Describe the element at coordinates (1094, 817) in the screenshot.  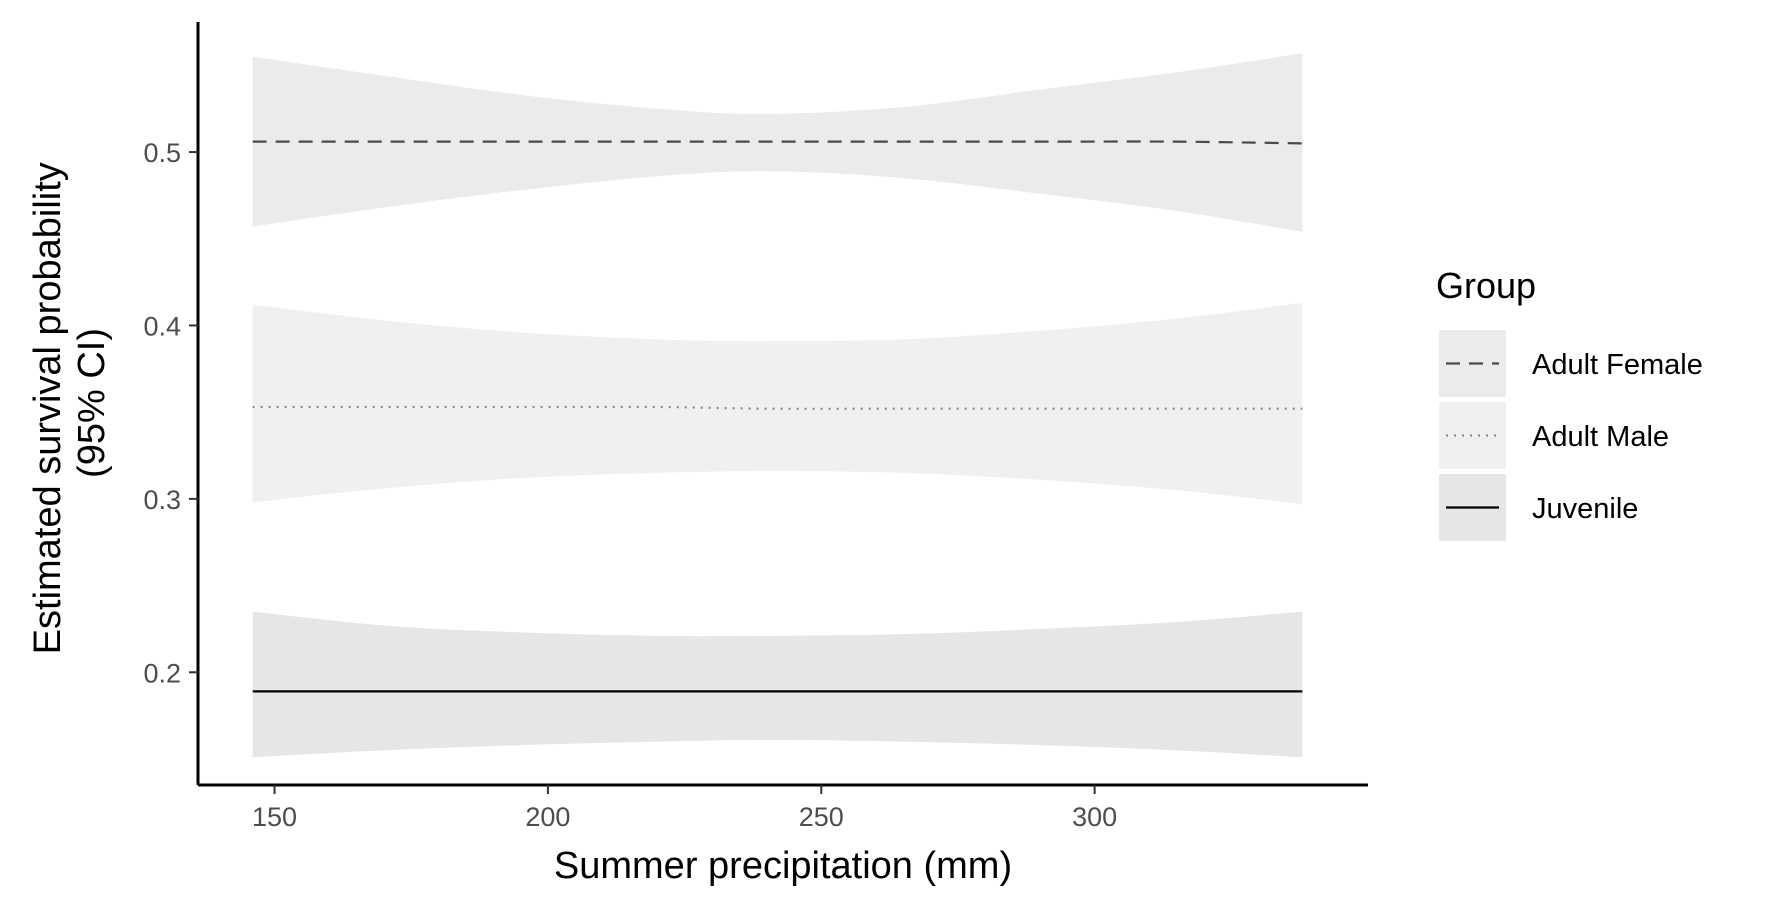
I see `x-tick-label: 300` at that location.